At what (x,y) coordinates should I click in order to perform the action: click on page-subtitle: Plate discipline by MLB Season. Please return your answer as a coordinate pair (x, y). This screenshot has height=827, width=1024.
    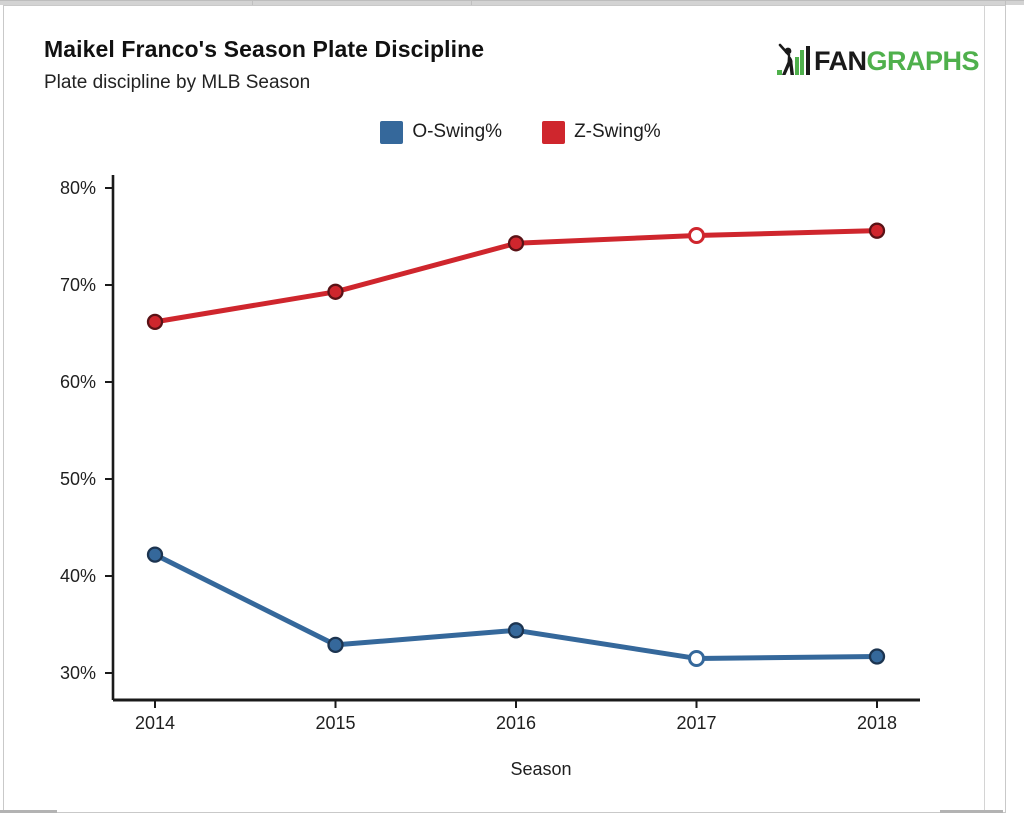
    Looking at the image, I should click on (177, 82).